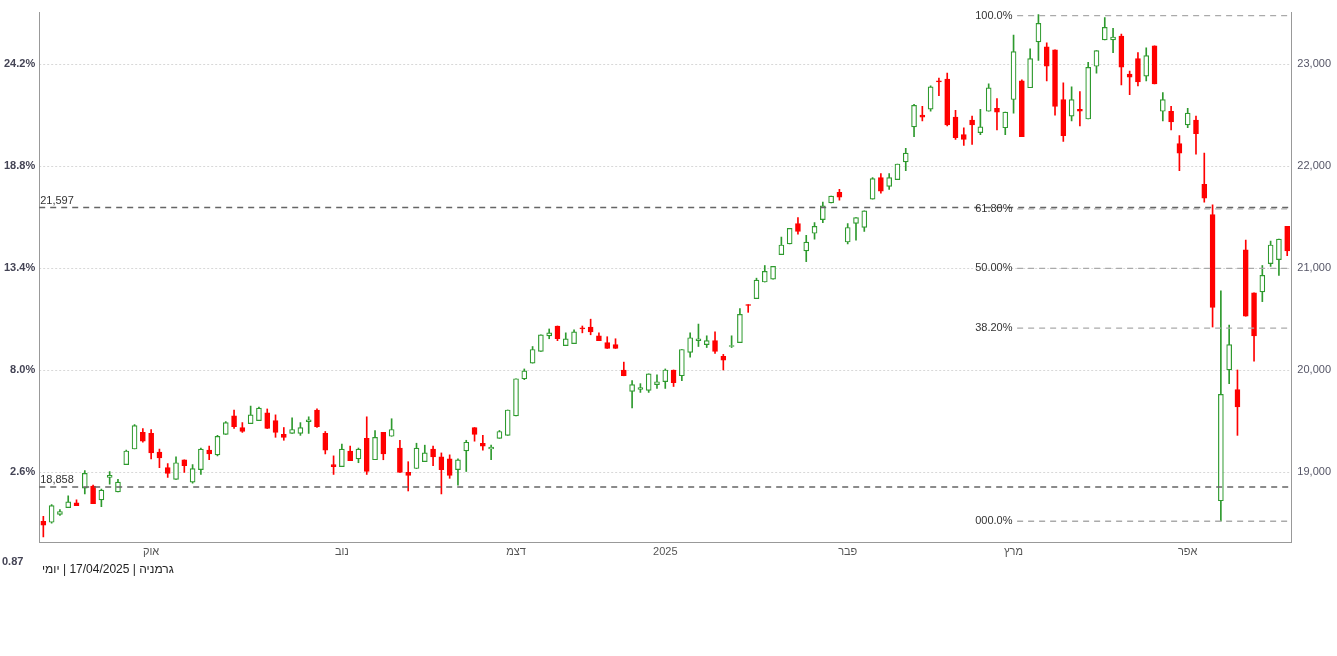 This screenshot has width=1337, height=656. What do you see at coordinates (665, 551) in the screenshot?
I see `x-tick-label: 2025` at bounding box center [665, 551].